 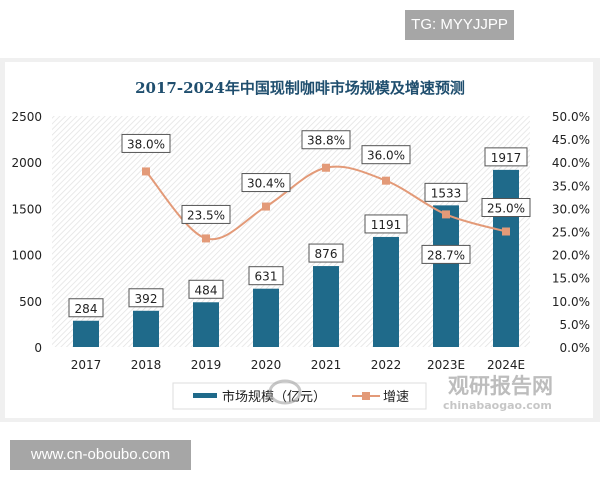 What do you see at coordinates (86, 365) in the screenshot?
I see `x-tick: 2017` at bounding box center [86, 365].